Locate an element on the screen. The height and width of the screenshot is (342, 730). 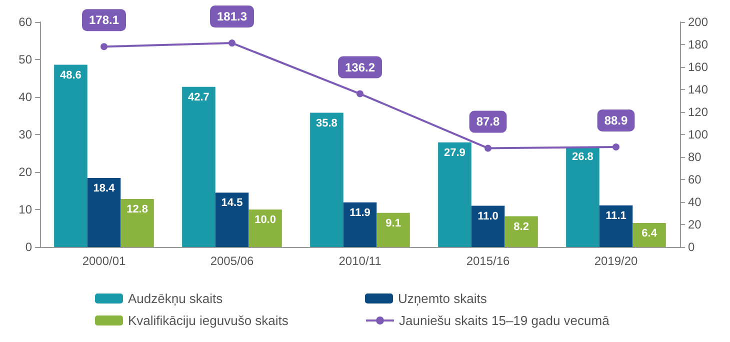
y2-tick-label: 160 is located at coordinates (698, 67).